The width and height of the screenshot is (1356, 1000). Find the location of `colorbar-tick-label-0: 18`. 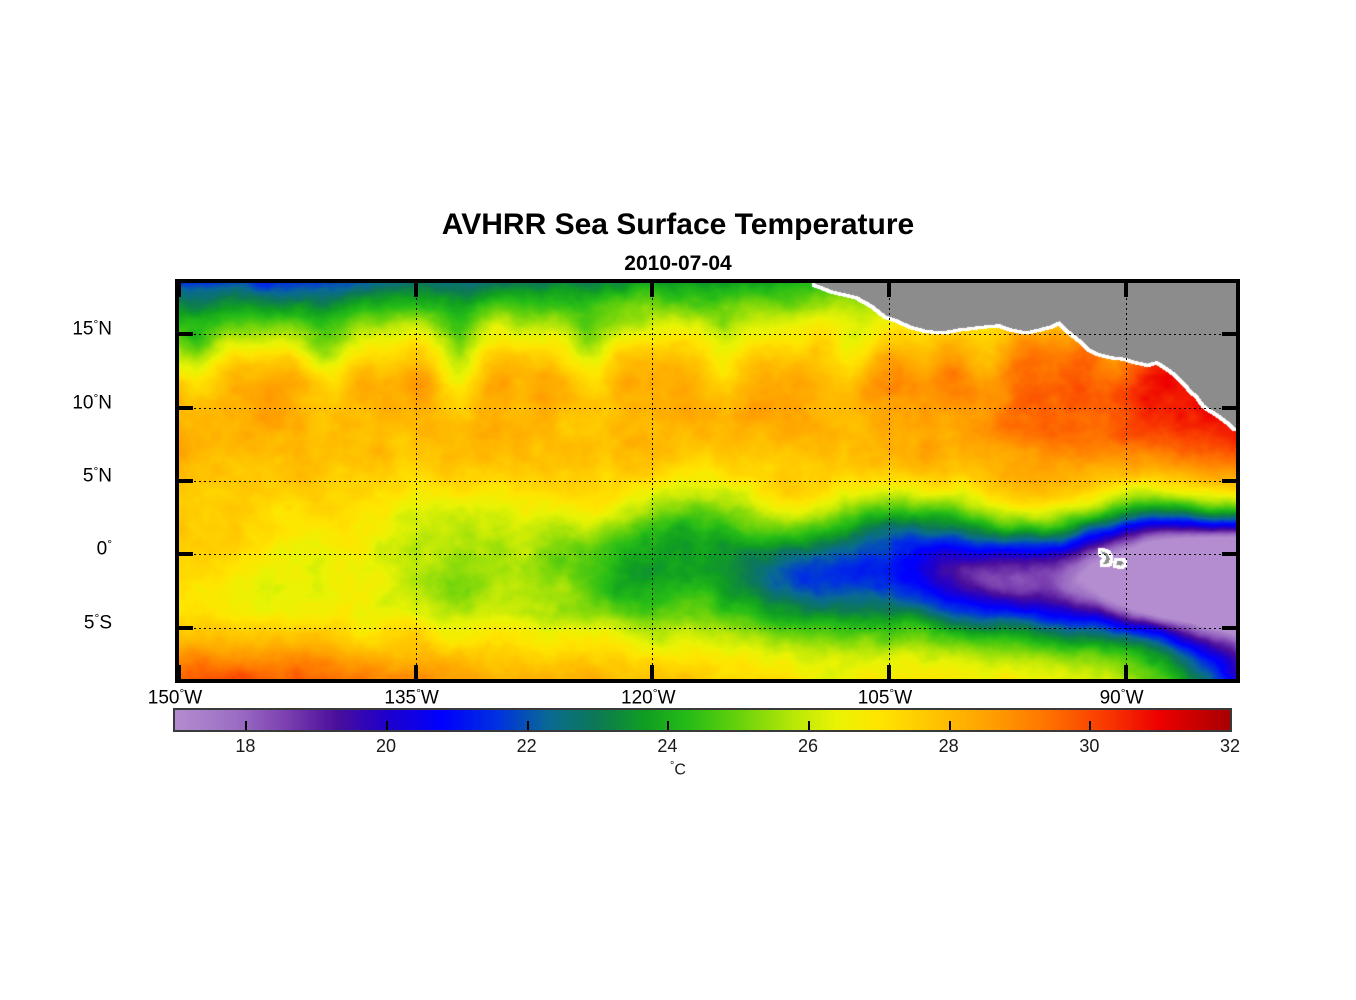

colorbar-tick-label-0: 18 is located at coordinates (245, 746).